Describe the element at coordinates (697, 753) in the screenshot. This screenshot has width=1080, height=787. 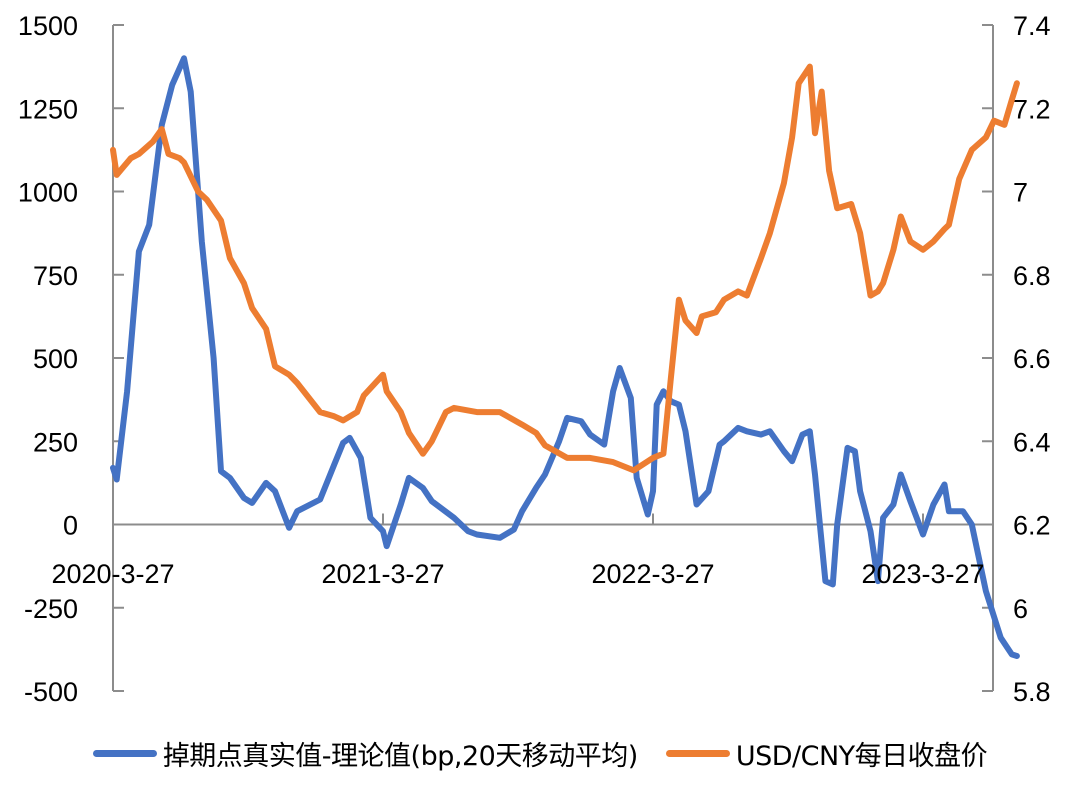
I see `legend-swatch-orange-line-icon` at that location.